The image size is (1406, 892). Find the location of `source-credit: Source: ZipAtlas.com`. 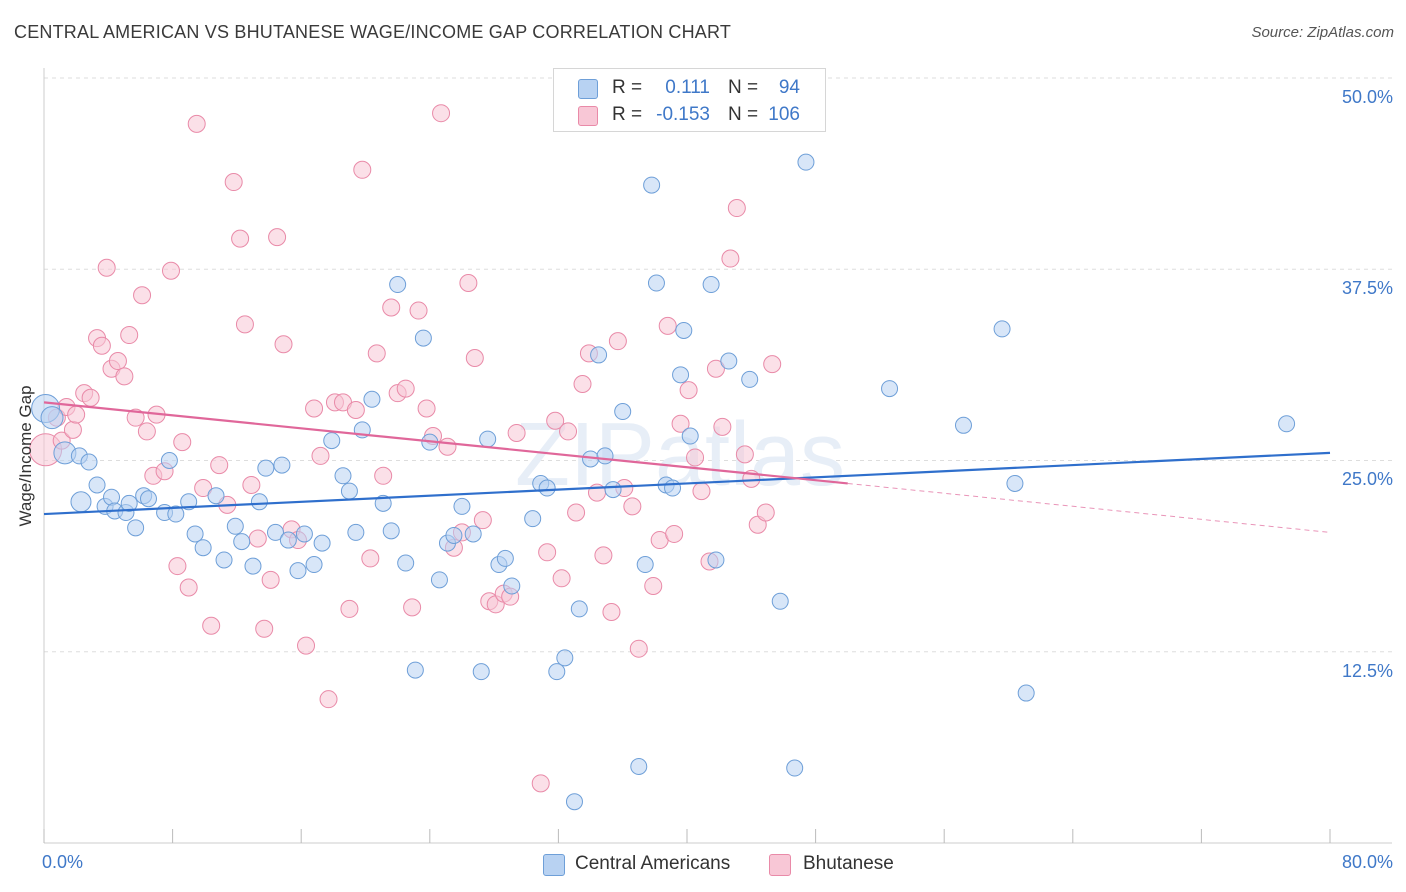

source-credit: Source: ZipAtlas.com is located at coordinates (1322, 32).